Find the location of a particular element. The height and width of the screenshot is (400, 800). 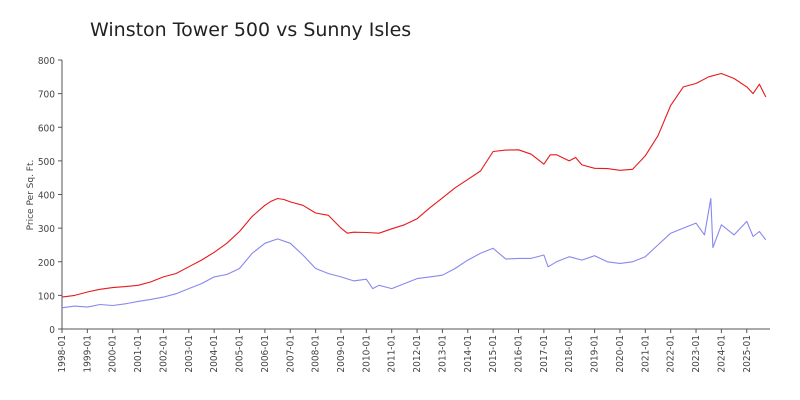

y-tick-label: 400 is located at coordinates (46, 196).